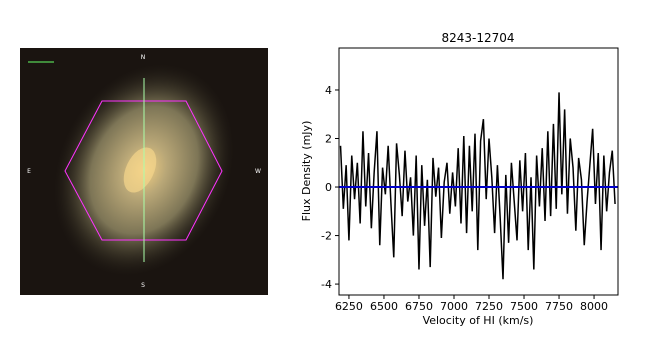 This screenshot has width=656, height=354. Describe the element at coordinates (326, 236) in the screenshot. I see `y-tick-label: -2` at that location.